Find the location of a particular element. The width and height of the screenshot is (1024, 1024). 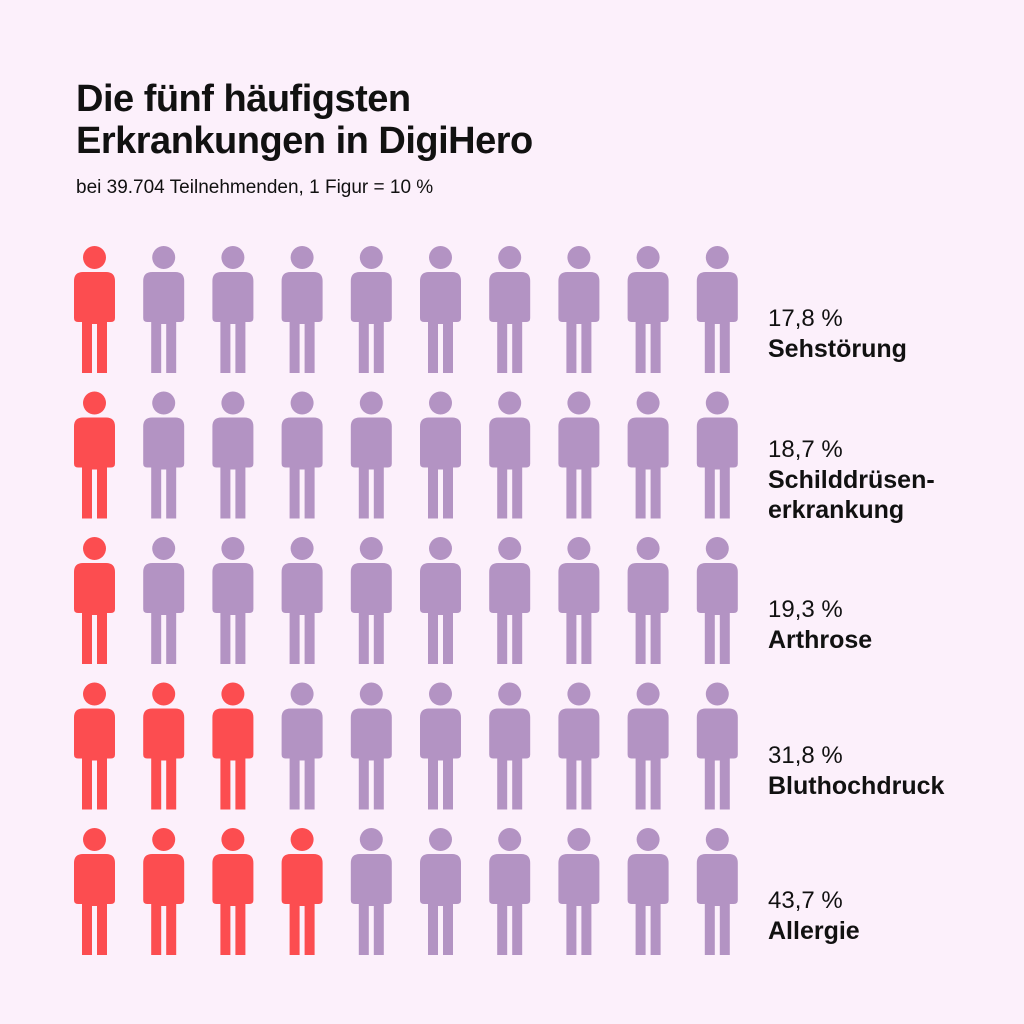

category-label: Sehstörung is located at coordinates (837, 349).